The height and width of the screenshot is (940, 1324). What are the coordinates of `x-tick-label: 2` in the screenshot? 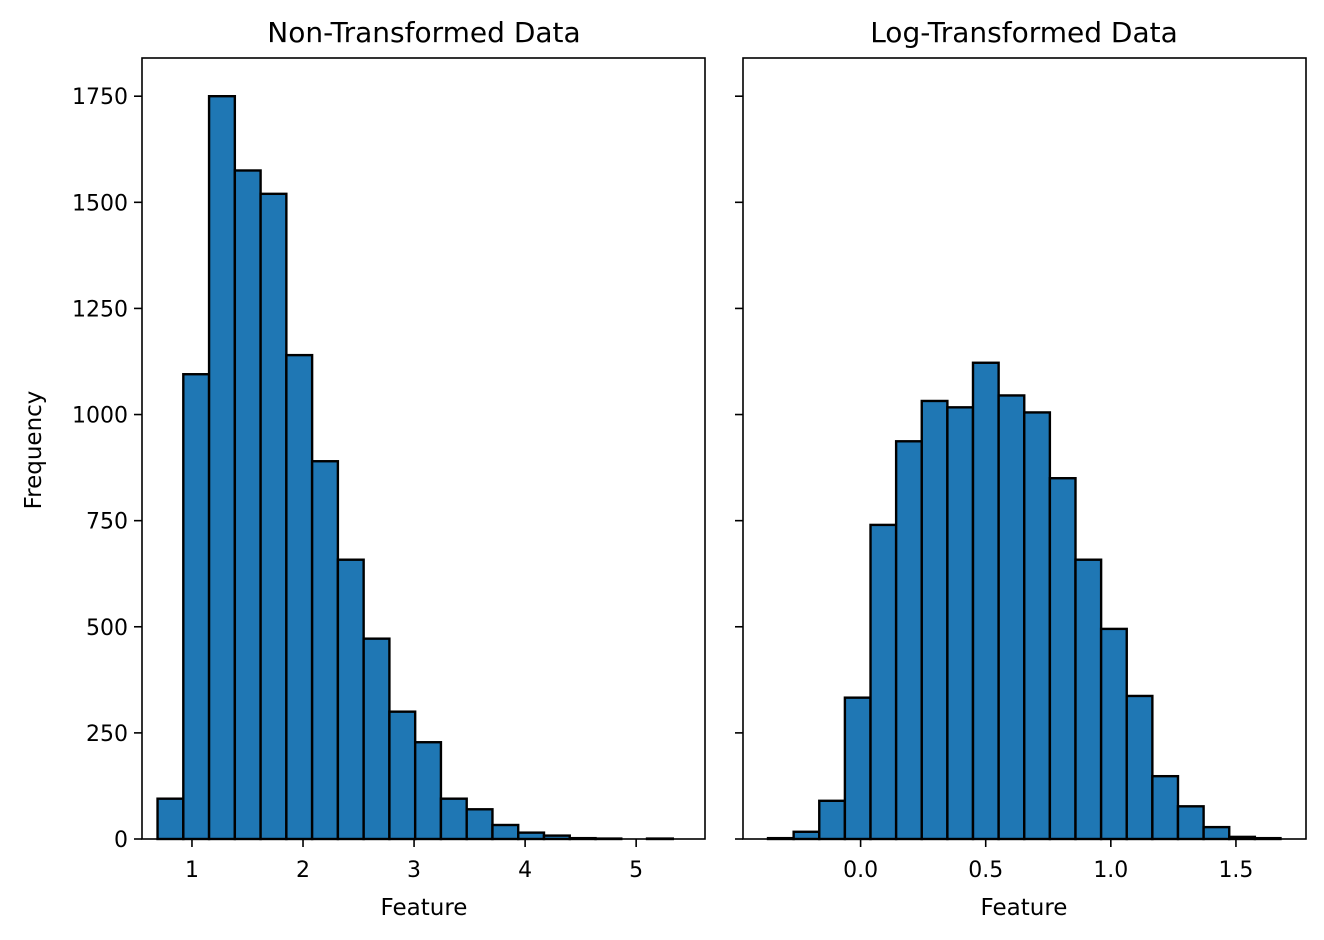 It's located at (303, 870).